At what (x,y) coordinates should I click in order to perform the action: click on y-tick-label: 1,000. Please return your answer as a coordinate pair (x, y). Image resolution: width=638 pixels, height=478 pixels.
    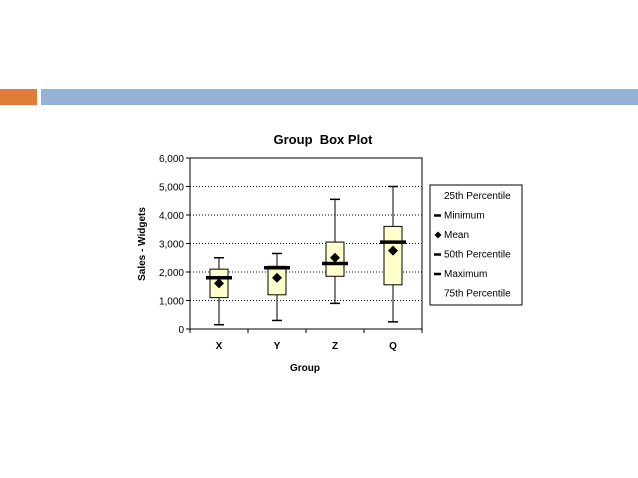
    Looking at the image, I should click on (171, 302).